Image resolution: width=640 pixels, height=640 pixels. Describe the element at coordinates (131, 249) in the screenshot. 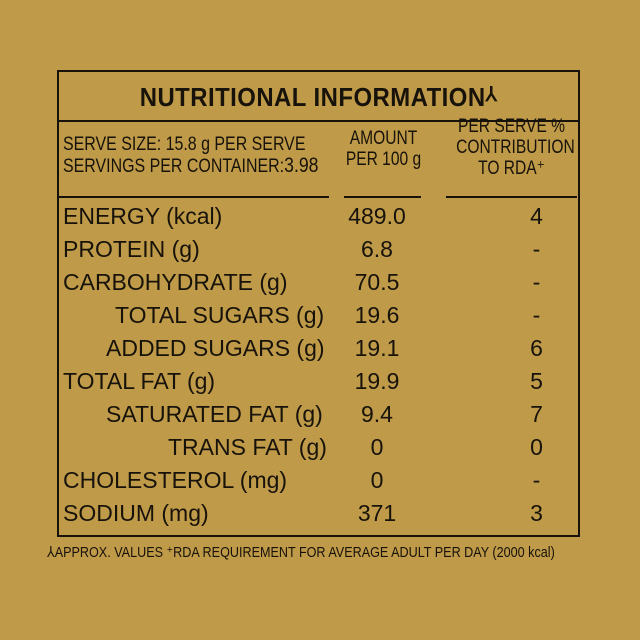

I see `nutrient-name: PROTEIN (g)` at that location.